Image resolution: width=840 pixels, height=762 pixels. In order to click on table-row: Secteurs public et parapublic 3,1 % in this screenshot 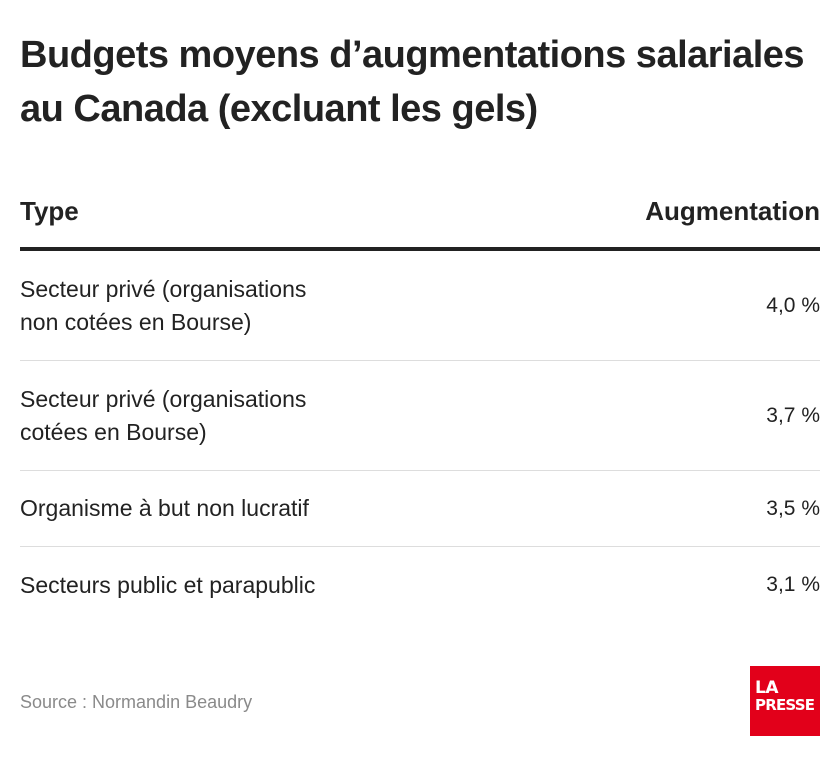, I will do `click(420, 585)`.